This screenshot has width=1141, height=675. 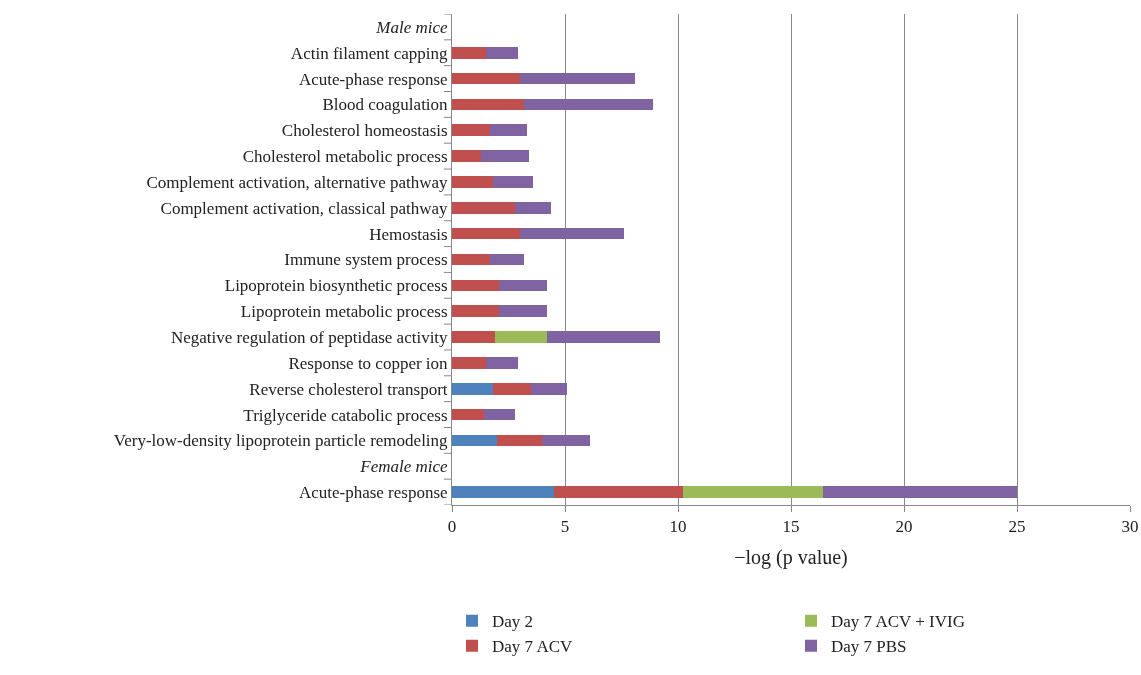 I want to click on legend-label: Day 2, so click(x=513, y=622).